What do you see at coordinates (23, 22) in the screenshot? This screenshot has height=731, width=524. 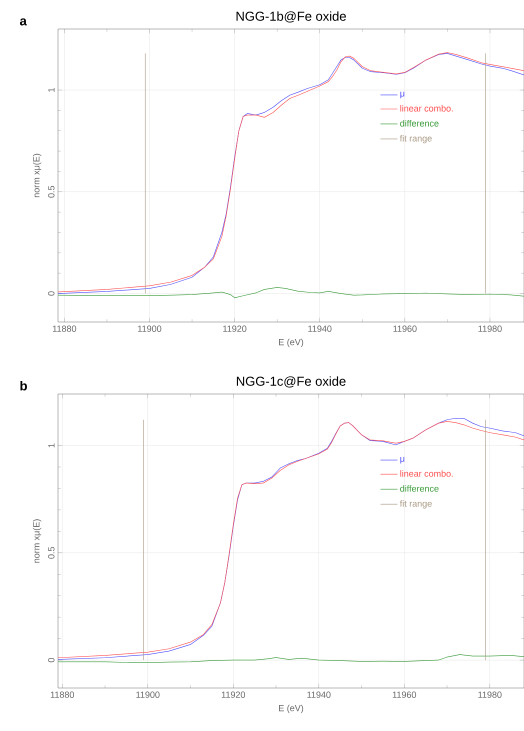 I see `text: a` at bounding box center [23, 22].